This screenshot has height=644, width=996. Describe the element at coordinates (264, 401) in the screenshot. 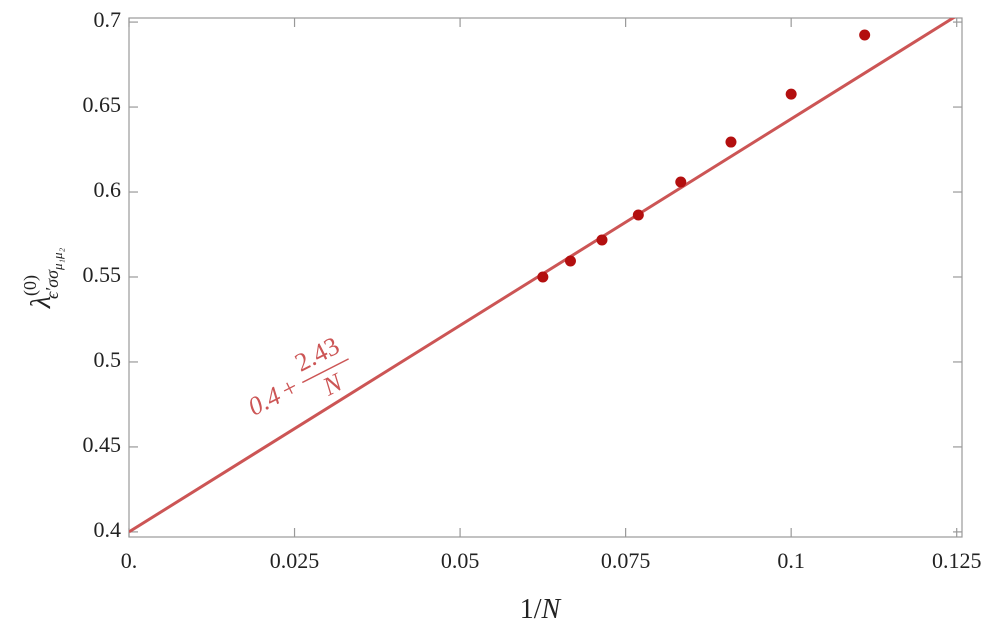

I see `fit-intercept: 0.4` at that location.